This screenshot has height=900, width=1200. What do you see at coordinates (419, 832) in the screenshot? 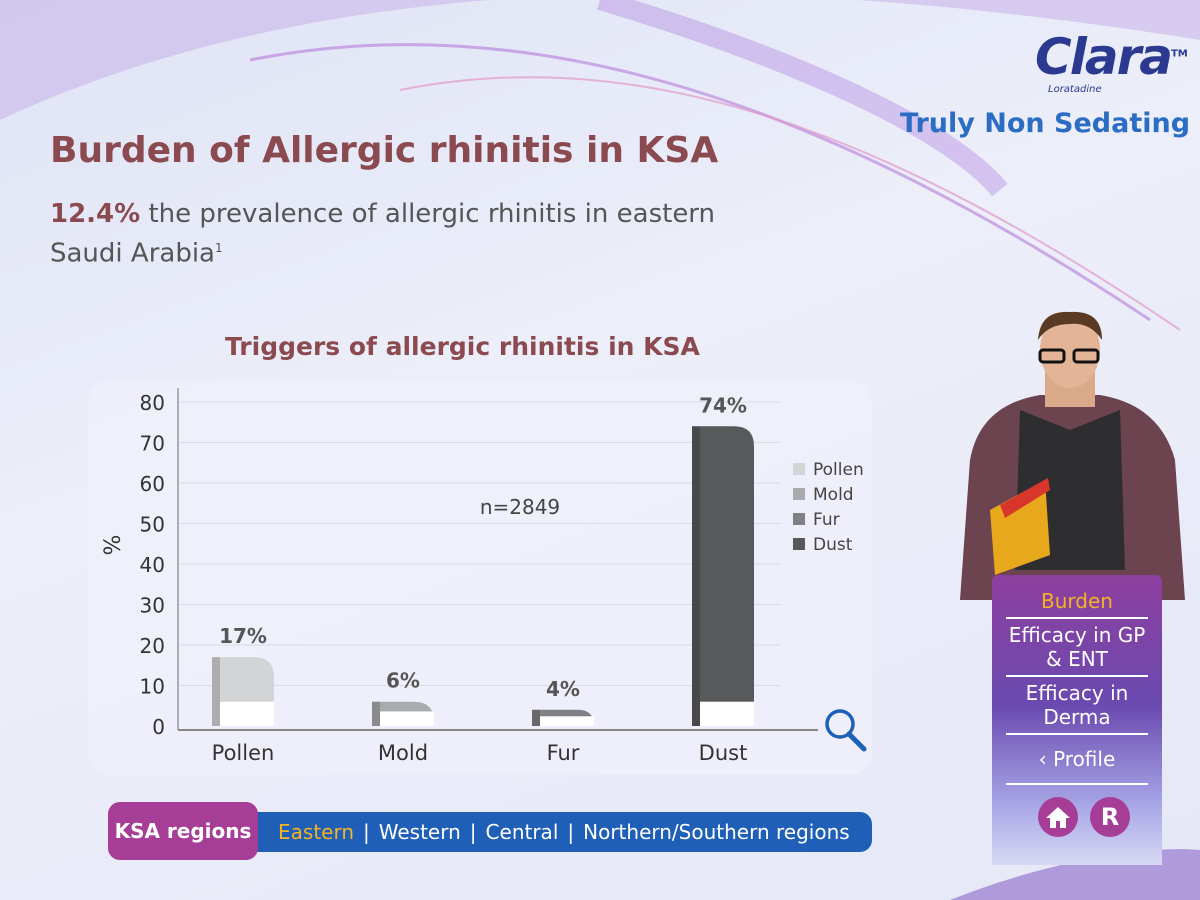
I see `region-tab-western: Western` at bounding box center [419, 832].